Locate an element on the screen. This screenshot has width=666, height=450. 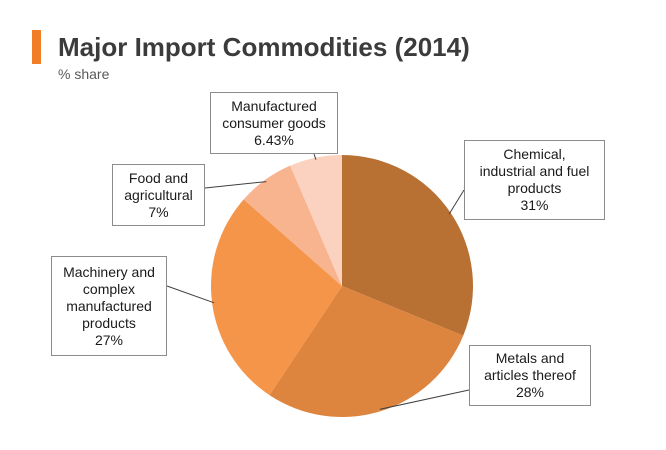
slice-value-label: 27% is located at coordinates (109, 339).